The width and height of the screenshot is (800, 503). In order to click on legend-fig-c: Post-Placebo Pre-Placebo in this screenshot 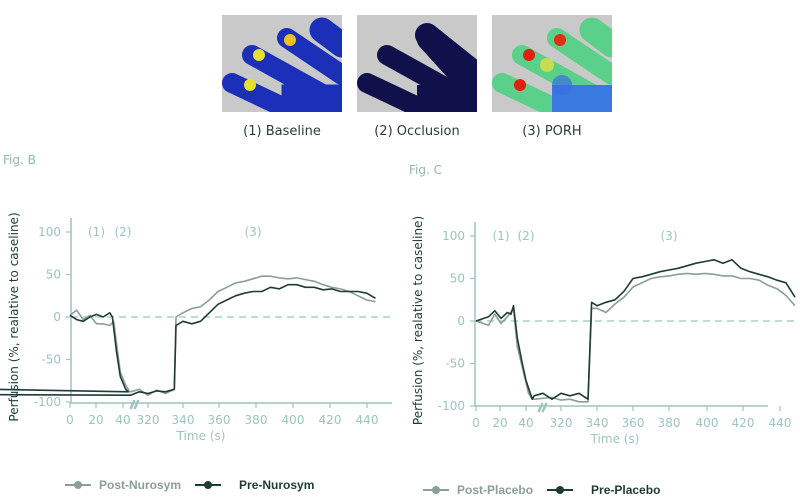, I will do `click(548, 490)`.